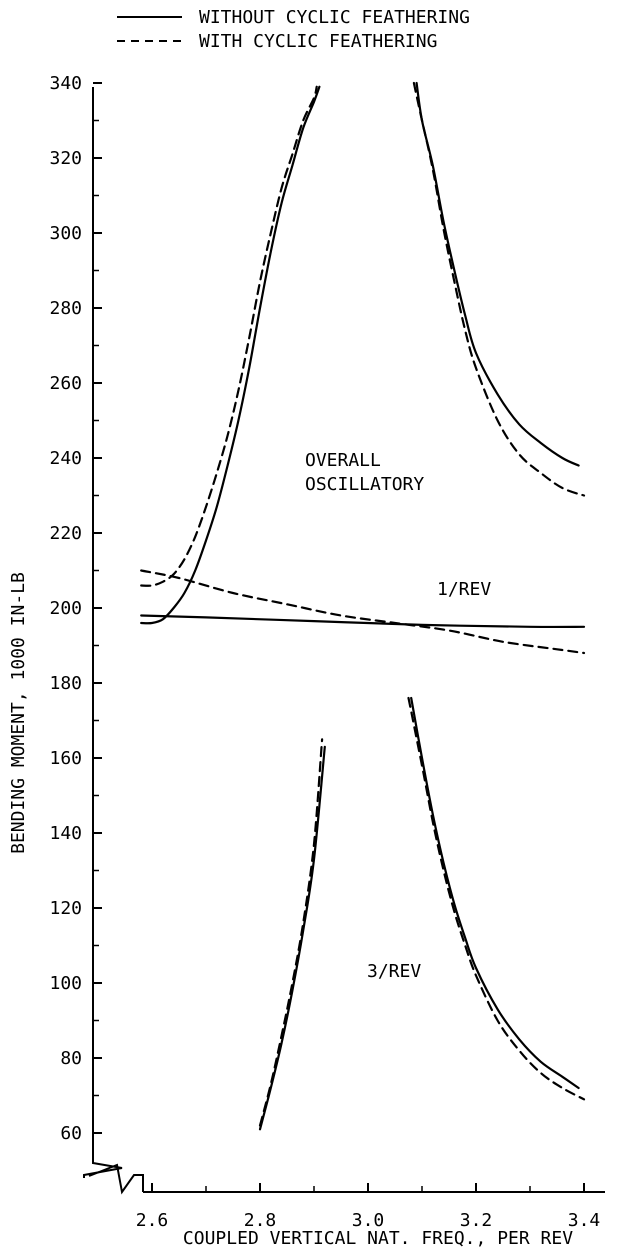 The width and height of the screenshot is (631, 1256). I want to click on x-tick-label: 3.2, so click(476, 1220).